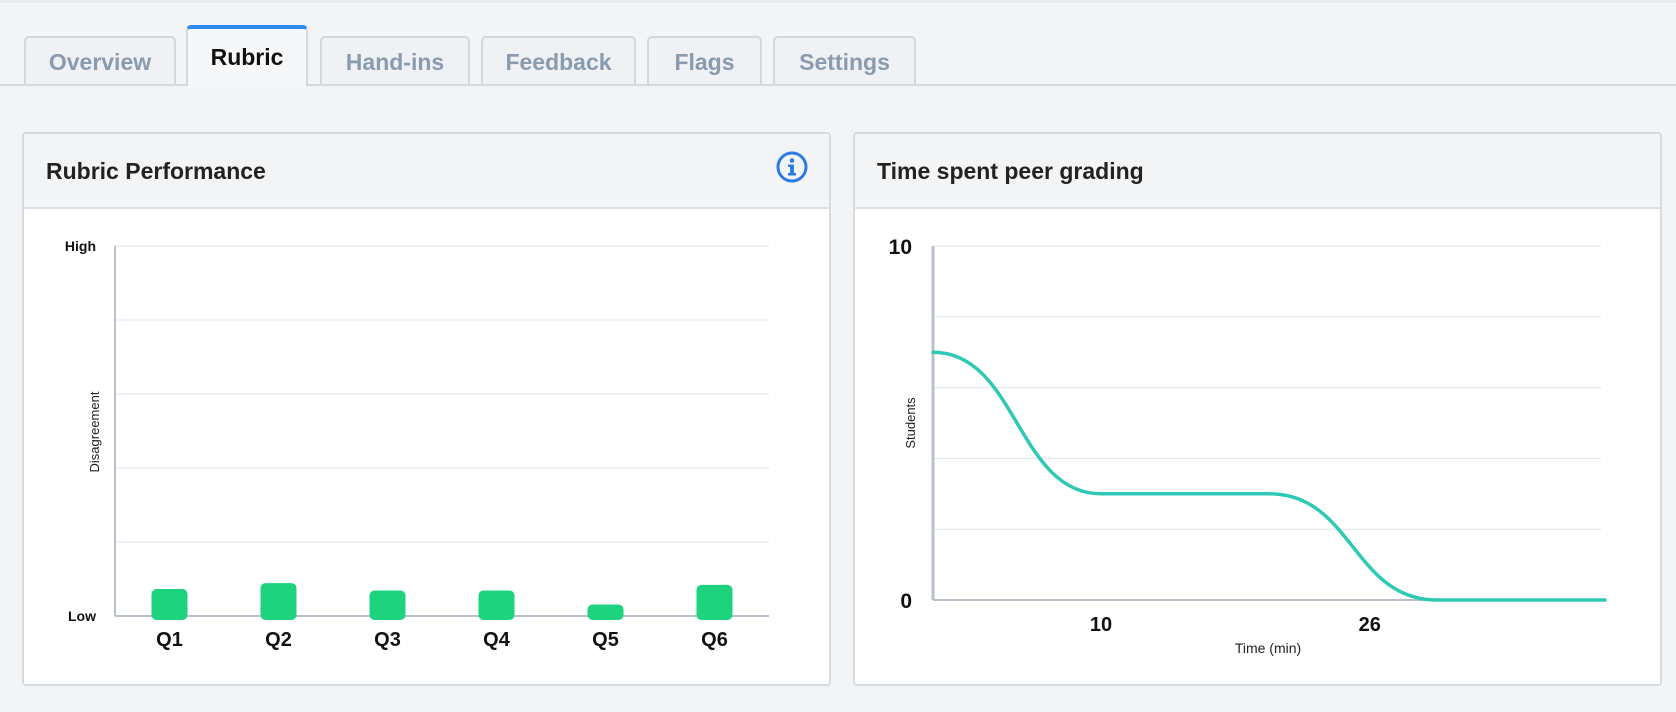  What do you see at coordinates (605, 612) in the screenshot?
I see `bar-q5` at bounding box center [605, 612].